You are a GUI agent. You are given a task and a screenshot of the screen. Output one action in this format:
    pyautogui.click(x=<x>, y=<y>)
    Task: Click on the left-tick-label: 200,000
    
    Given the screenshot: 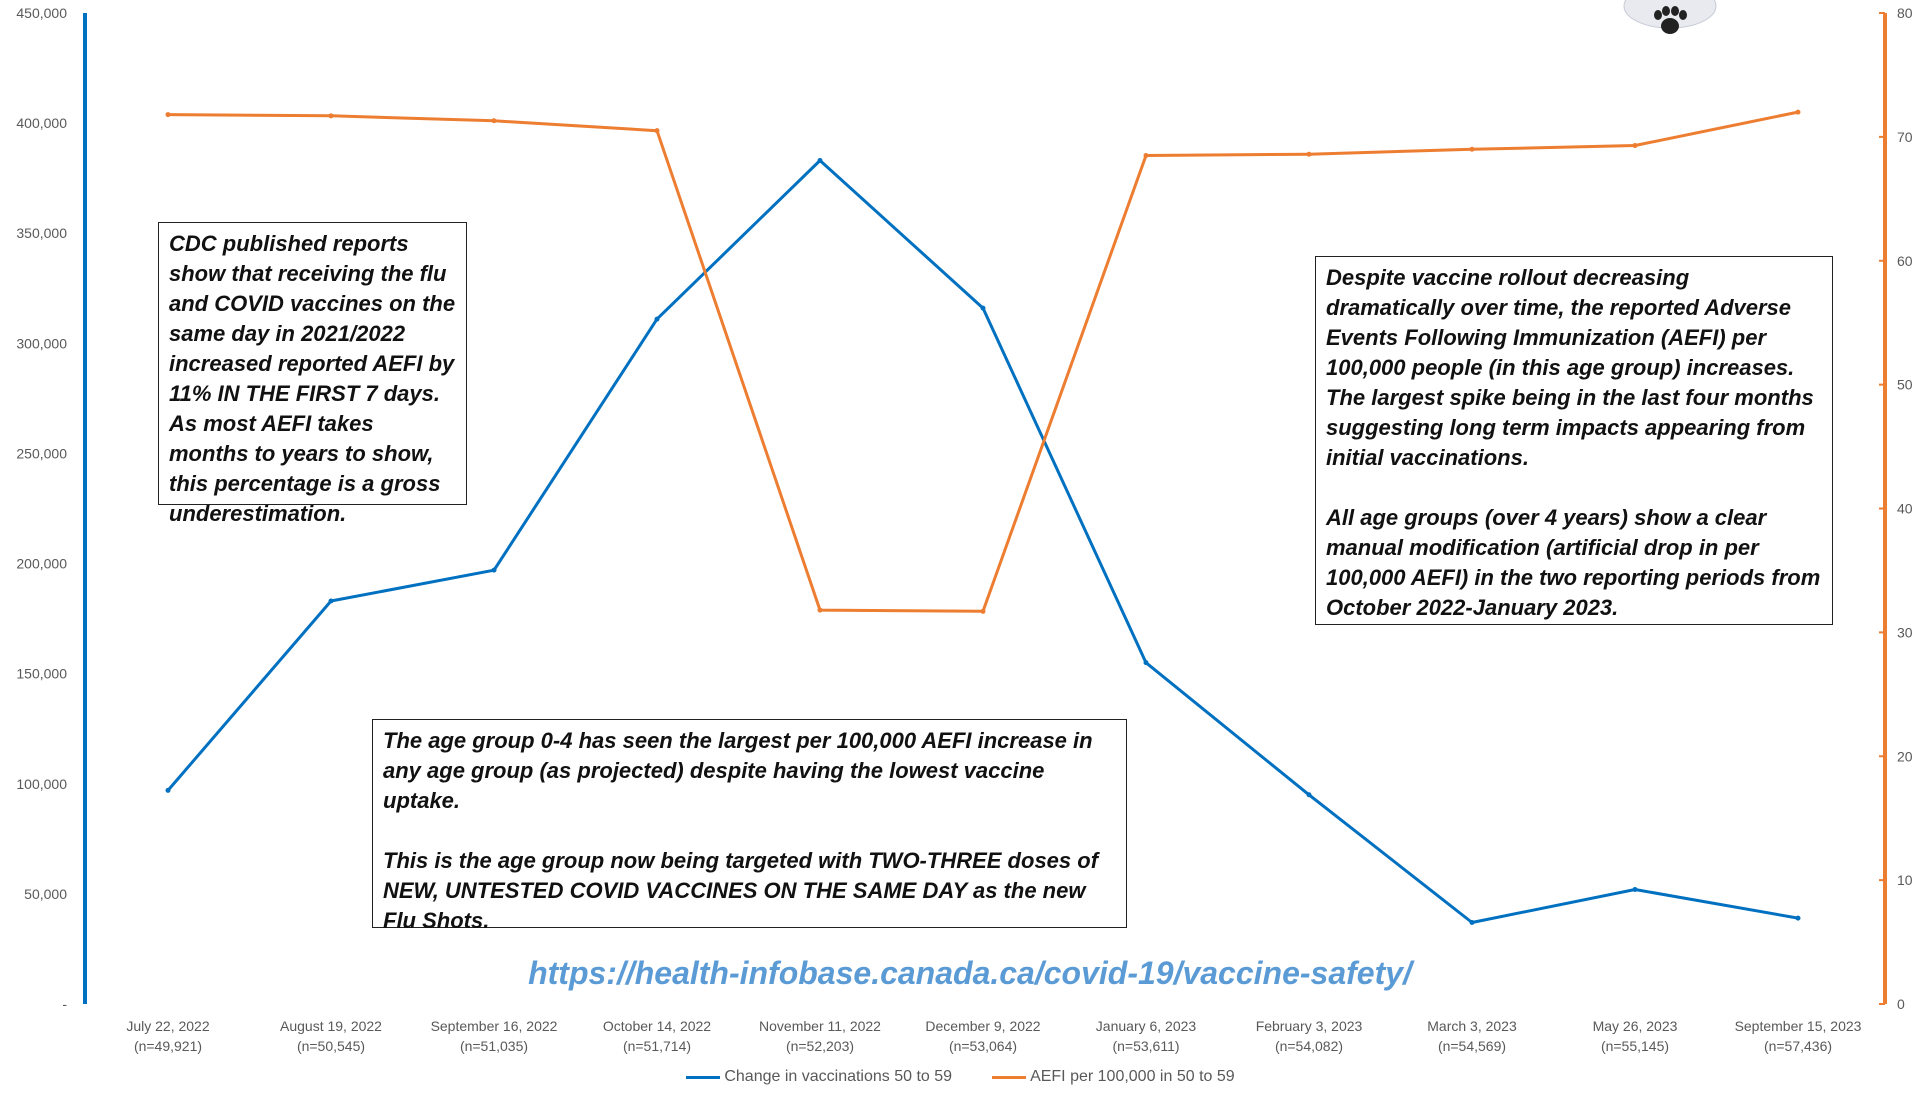 What is the action you would take?
    pyautogui.click(x=41, y=564)
    